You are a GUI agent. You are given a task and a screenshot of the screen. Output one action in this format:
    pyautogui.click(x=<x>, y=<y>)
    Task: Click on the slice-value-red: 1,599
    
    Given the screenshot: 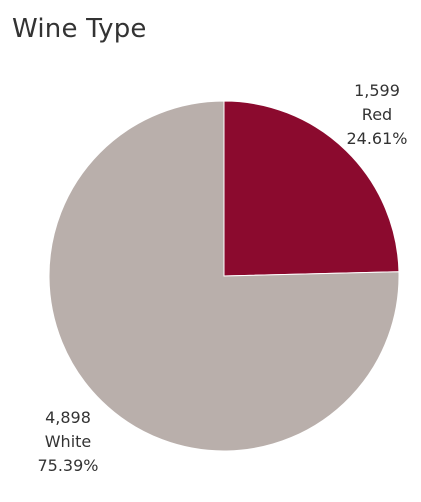 What is the action you would take?
    pyautogui.click(x=377, y=90)
    